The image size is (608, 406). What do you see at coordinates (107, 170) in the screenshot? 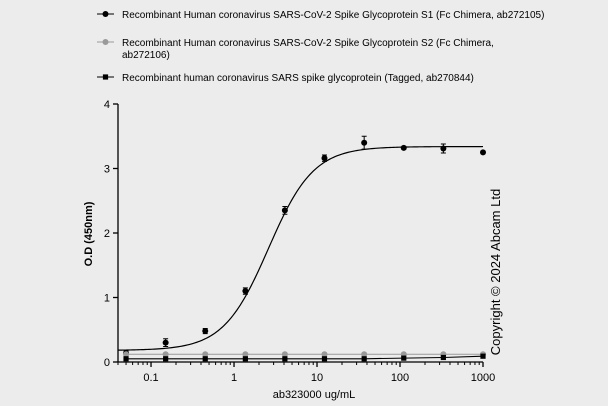
I see `y-tick-label: 3` at bounding box center [107, 170].